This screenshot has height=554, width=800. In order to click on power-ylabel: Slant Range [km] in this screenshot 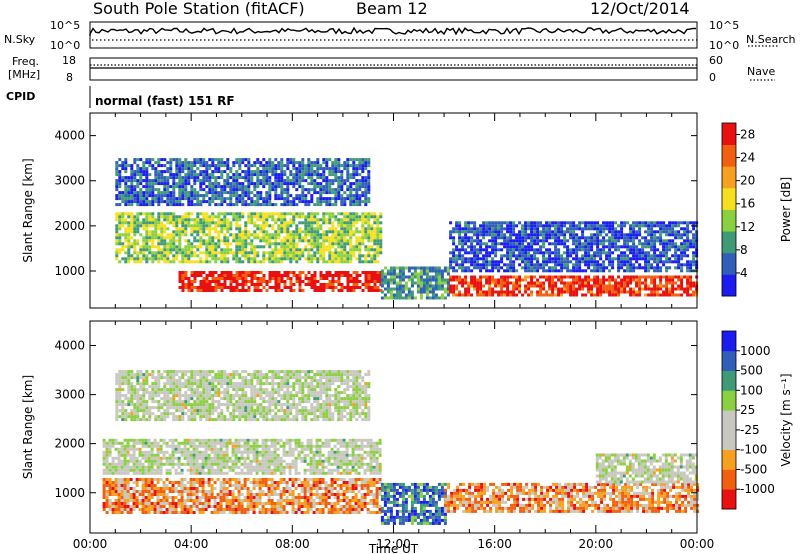, I will do `click(28, 210)`.